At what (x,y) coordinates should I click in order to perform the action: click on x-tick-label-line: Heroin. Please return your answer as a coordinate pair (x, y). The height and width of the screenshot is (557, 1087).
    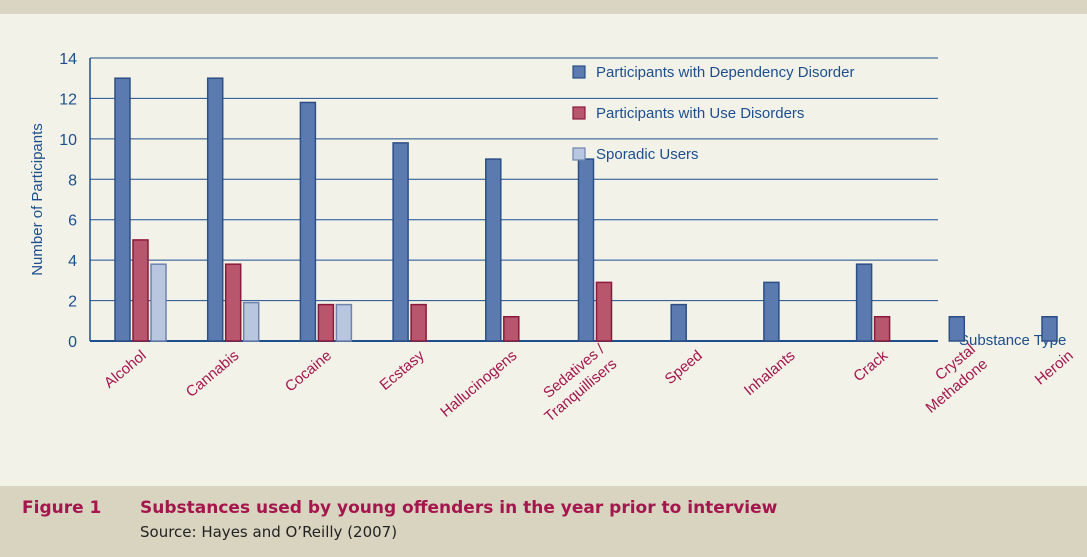
    Looking at the image, I should click on (1054, 367).